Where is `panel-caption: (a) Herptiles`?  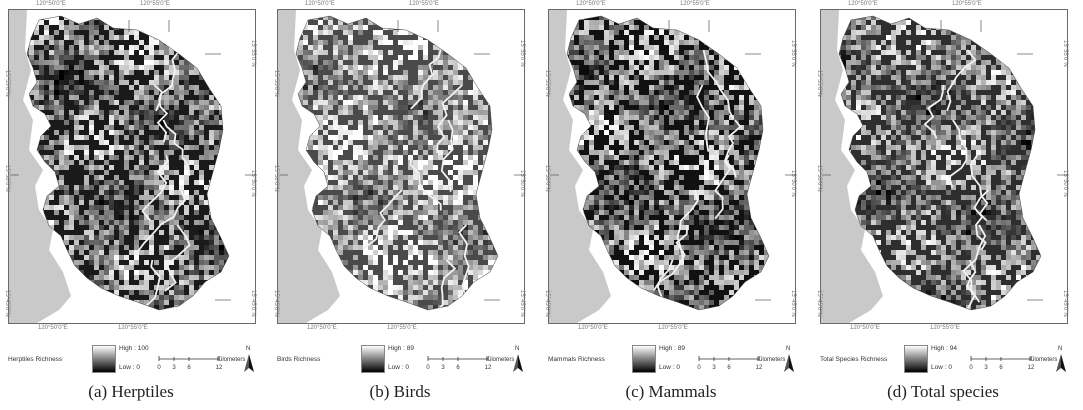 panel-caption: (a) Herptiles is located at coordinates (131, 391).